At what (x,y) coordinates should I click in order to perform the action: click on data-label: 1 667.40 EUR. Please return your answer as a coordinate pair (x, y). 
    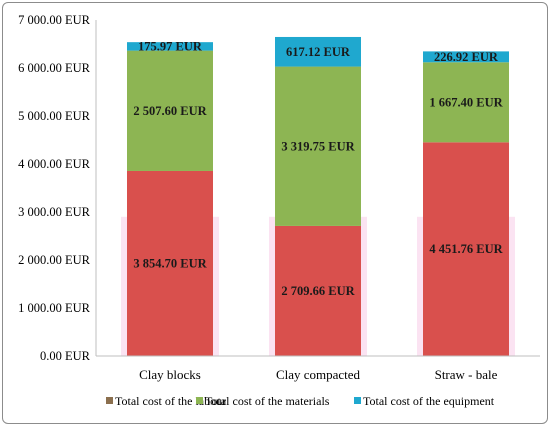
    Looking at the image, I should click on (466, 102).